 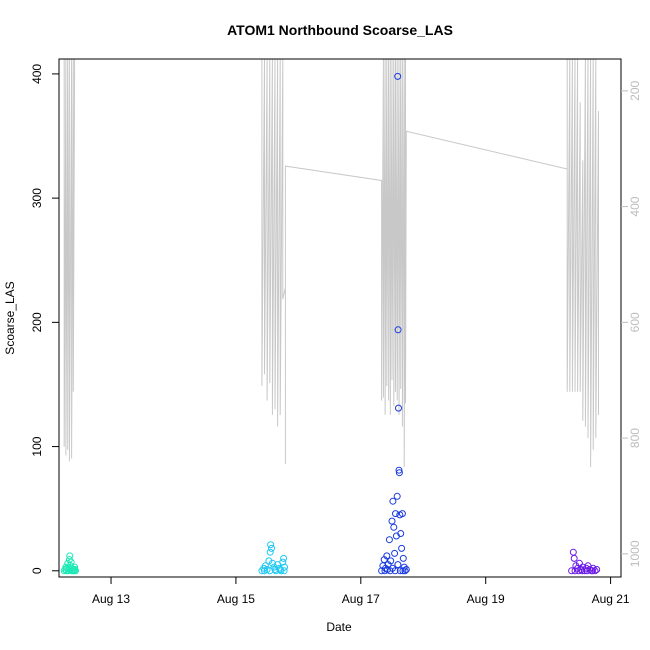 What do you see at coordinates (37, 322) in the screenshot?
I see `y-tick-label-2: 200` at bounding box center [37, 322].